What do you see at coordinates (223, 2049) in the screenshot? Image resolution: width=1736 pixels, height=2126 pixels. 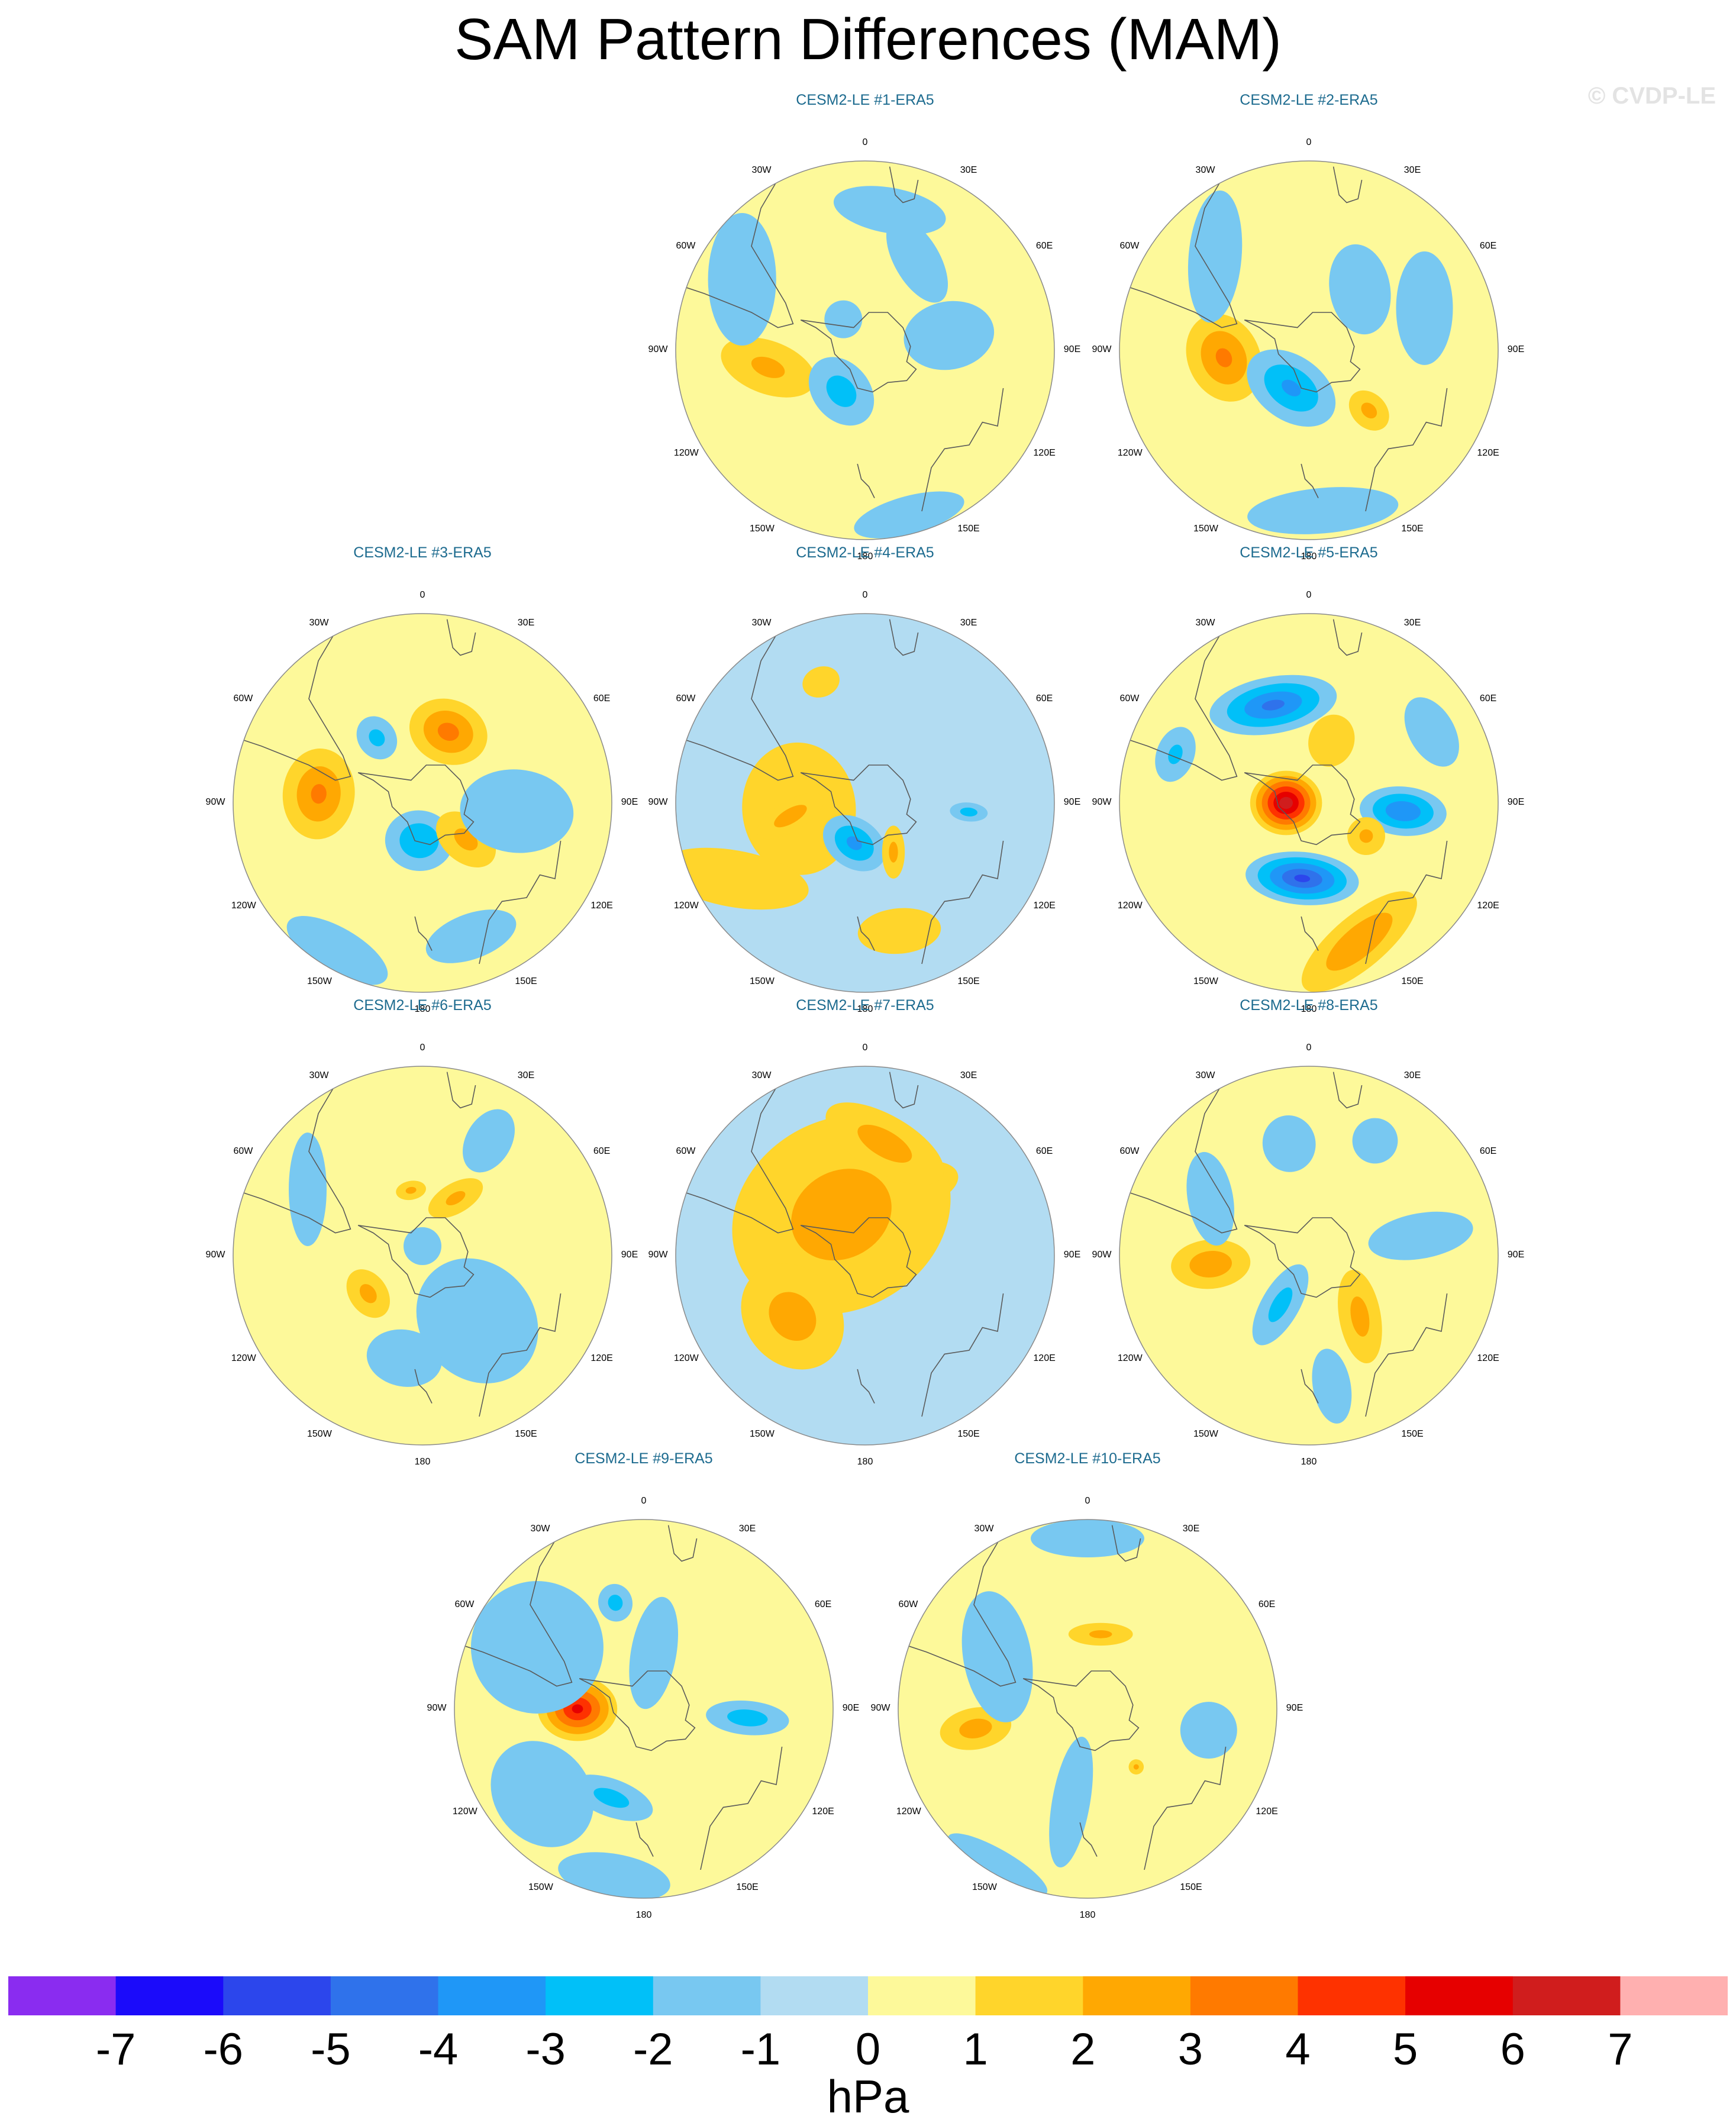 I see `colorbar-tick: -6` at bounding box center [223, 2049].